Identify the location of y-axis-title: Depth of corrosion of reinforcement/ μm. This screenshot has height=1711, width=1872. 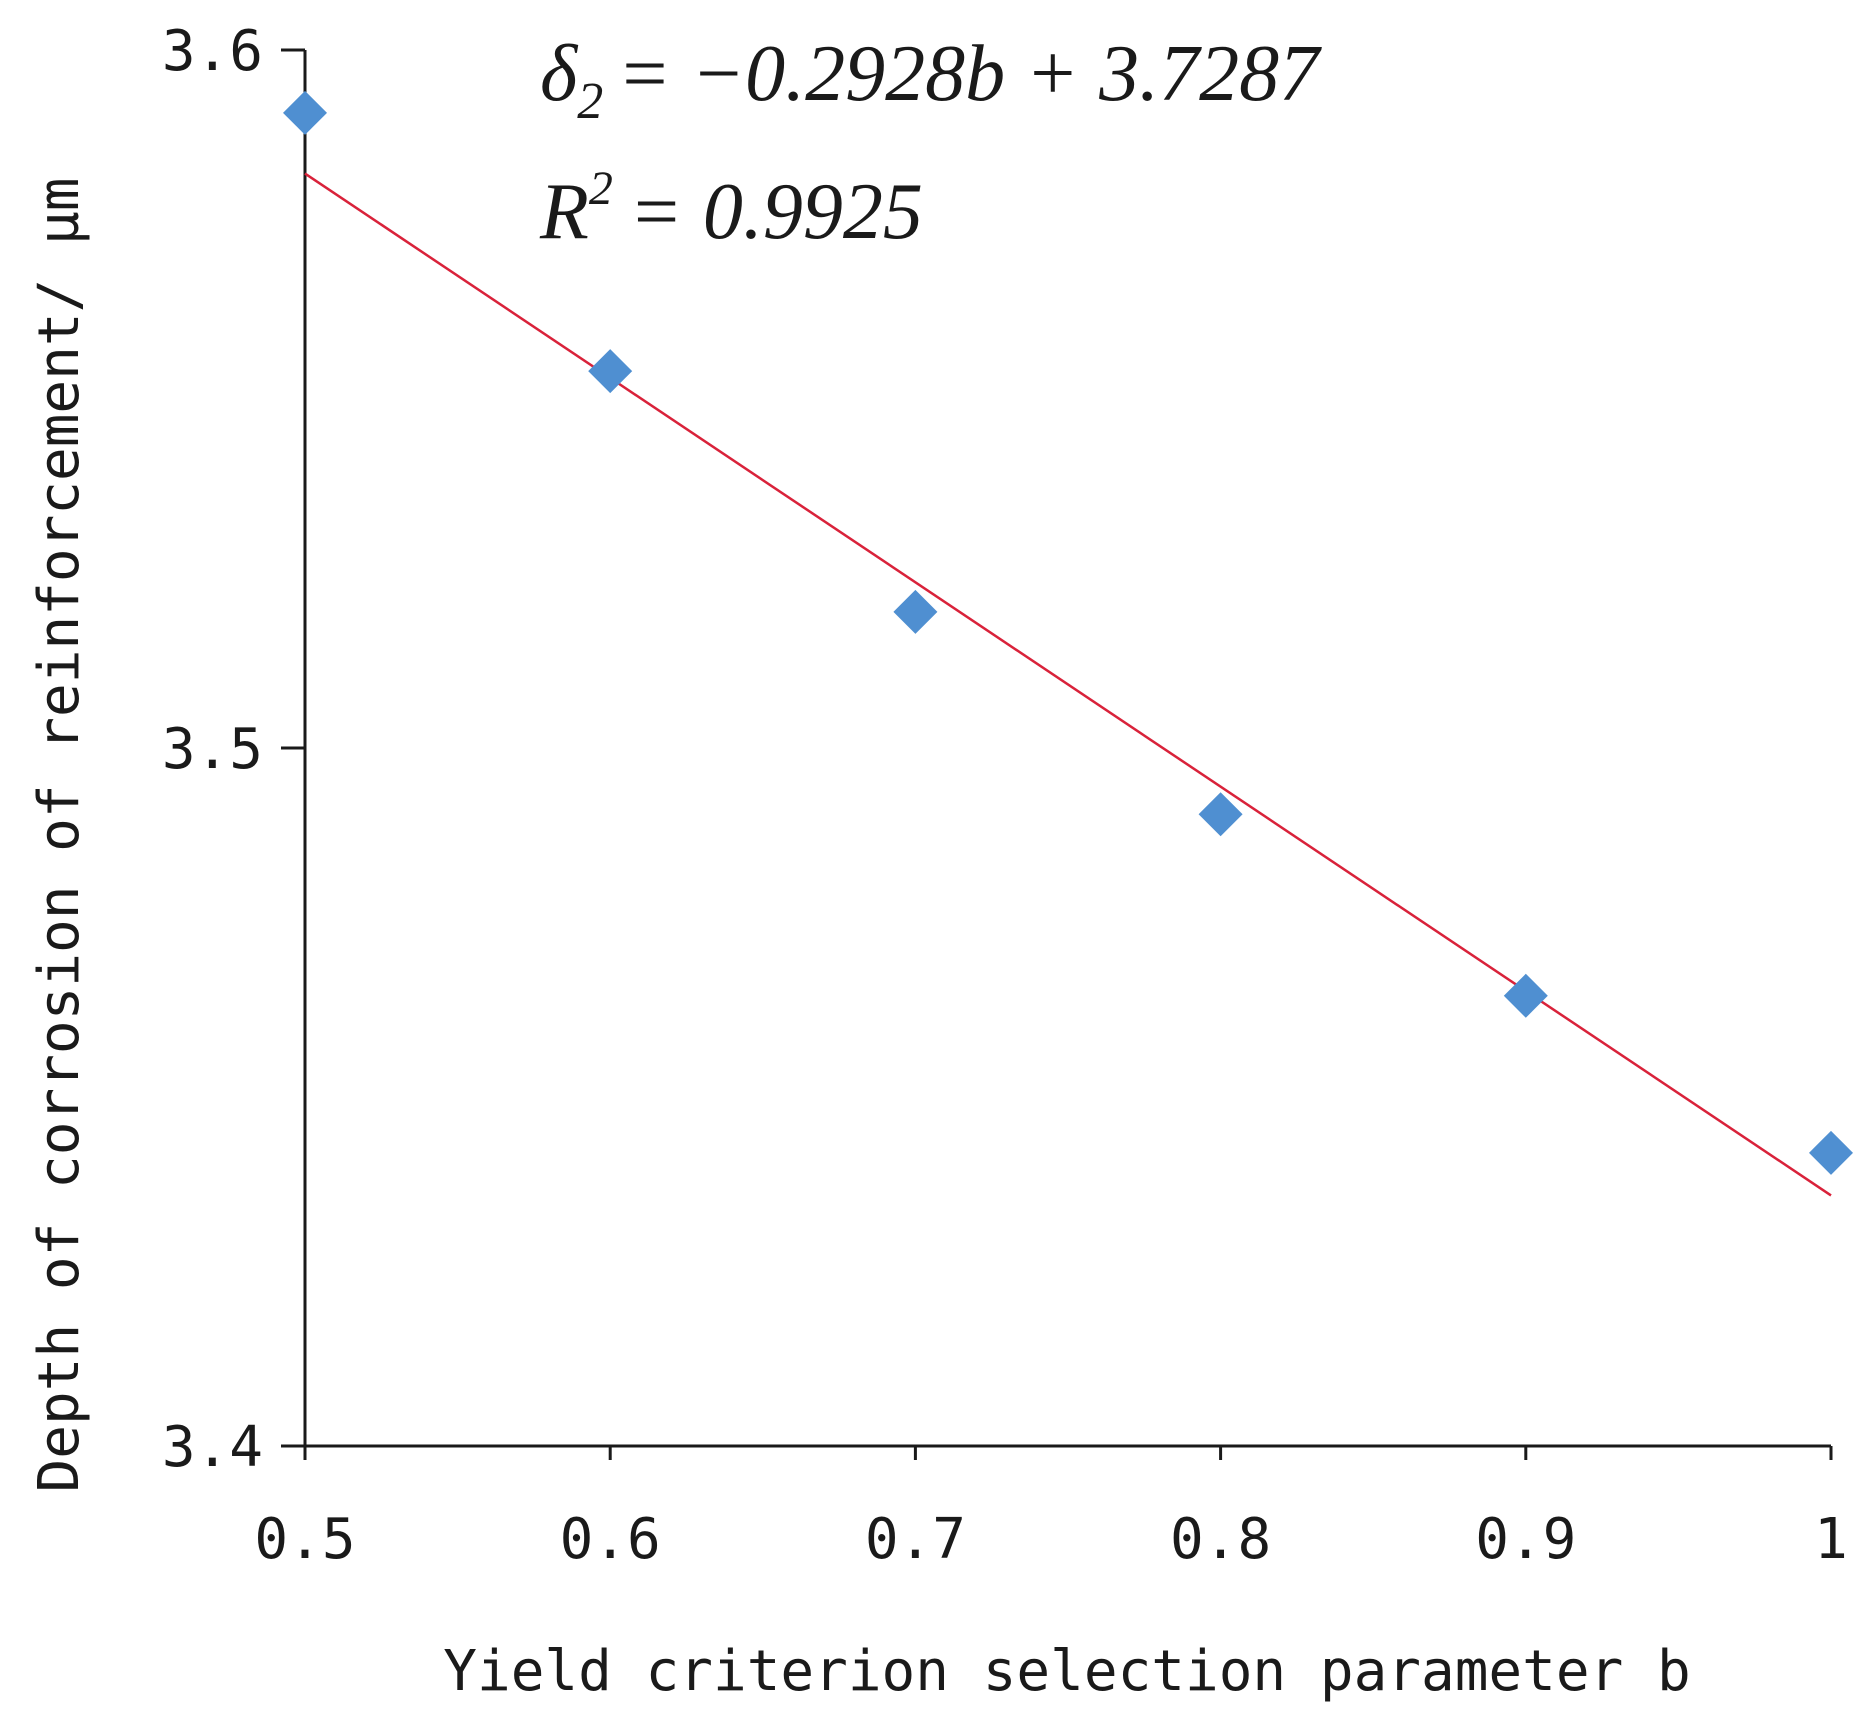
(59, 835).